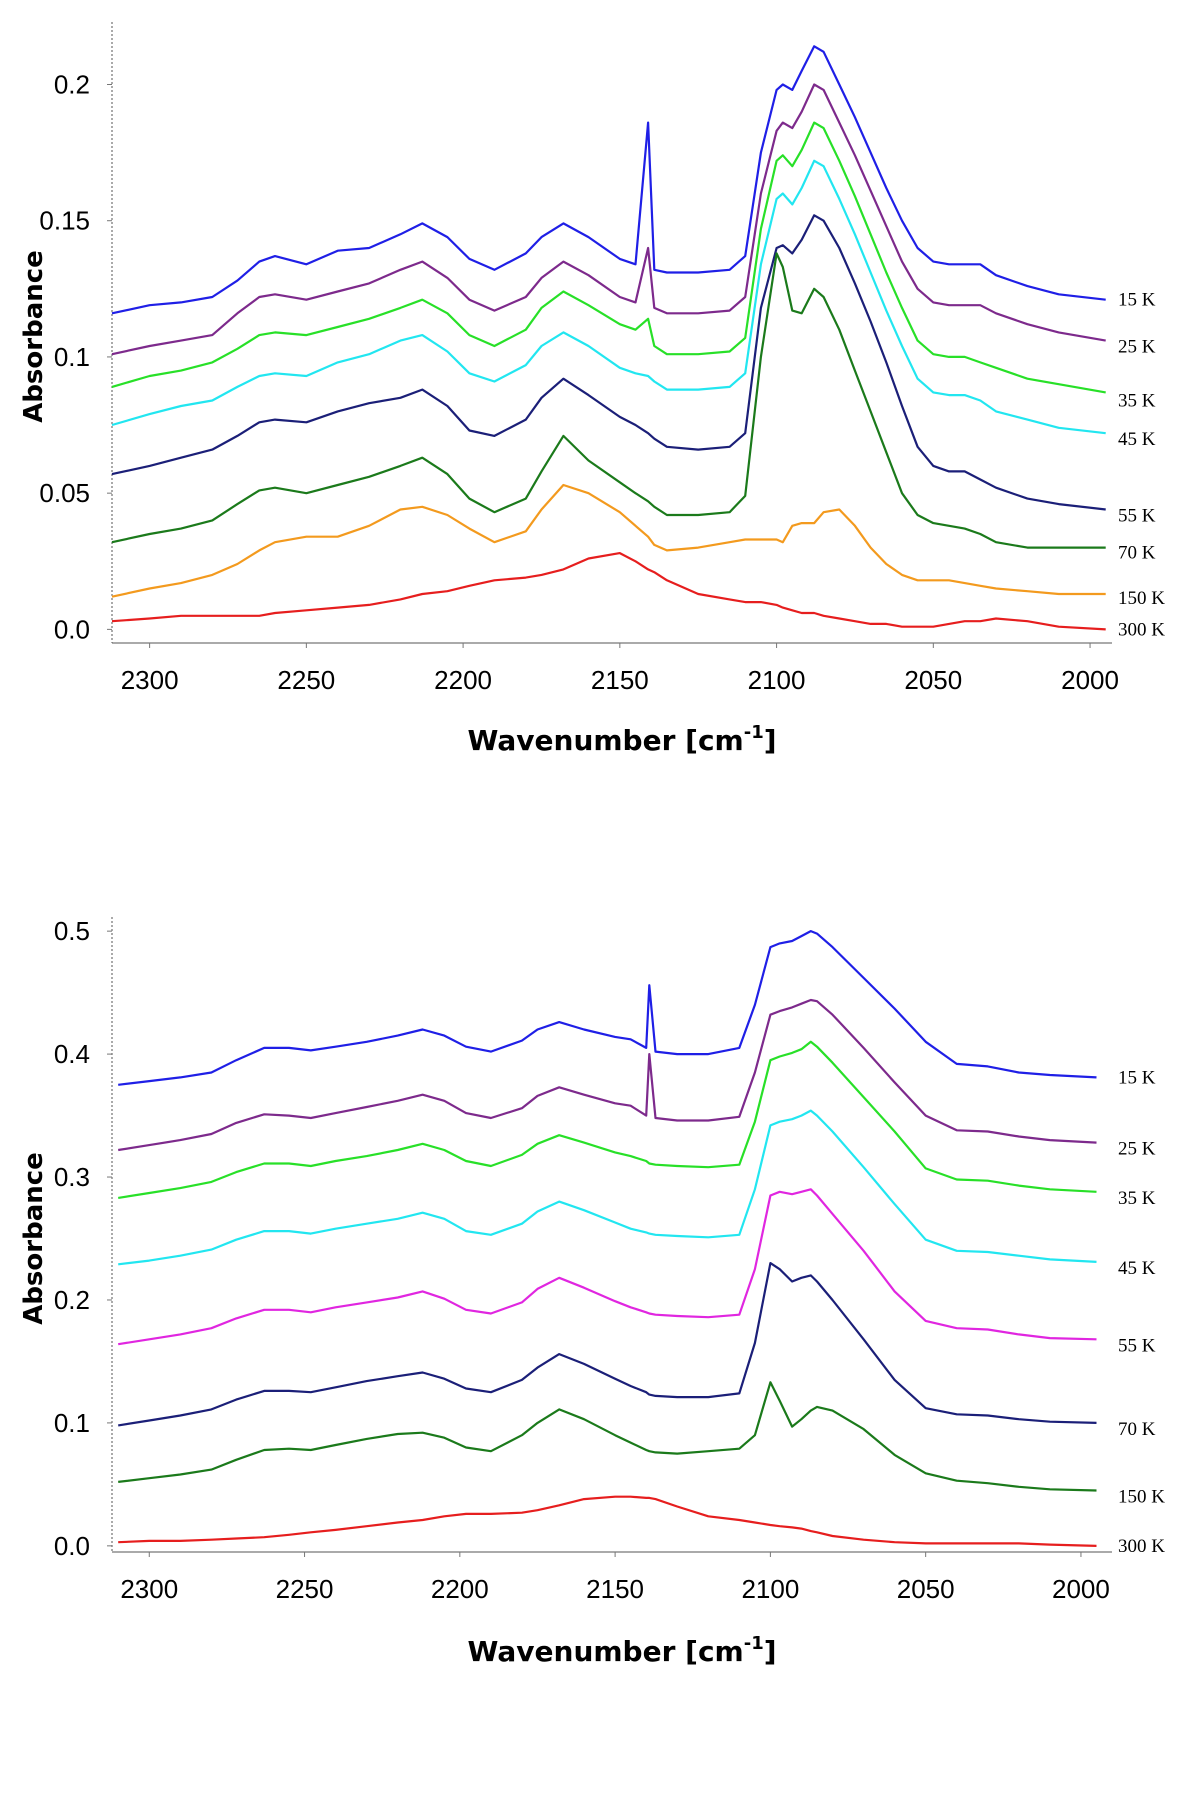  I want to click on y-tick-label: 0.3, so click(72, 1177).